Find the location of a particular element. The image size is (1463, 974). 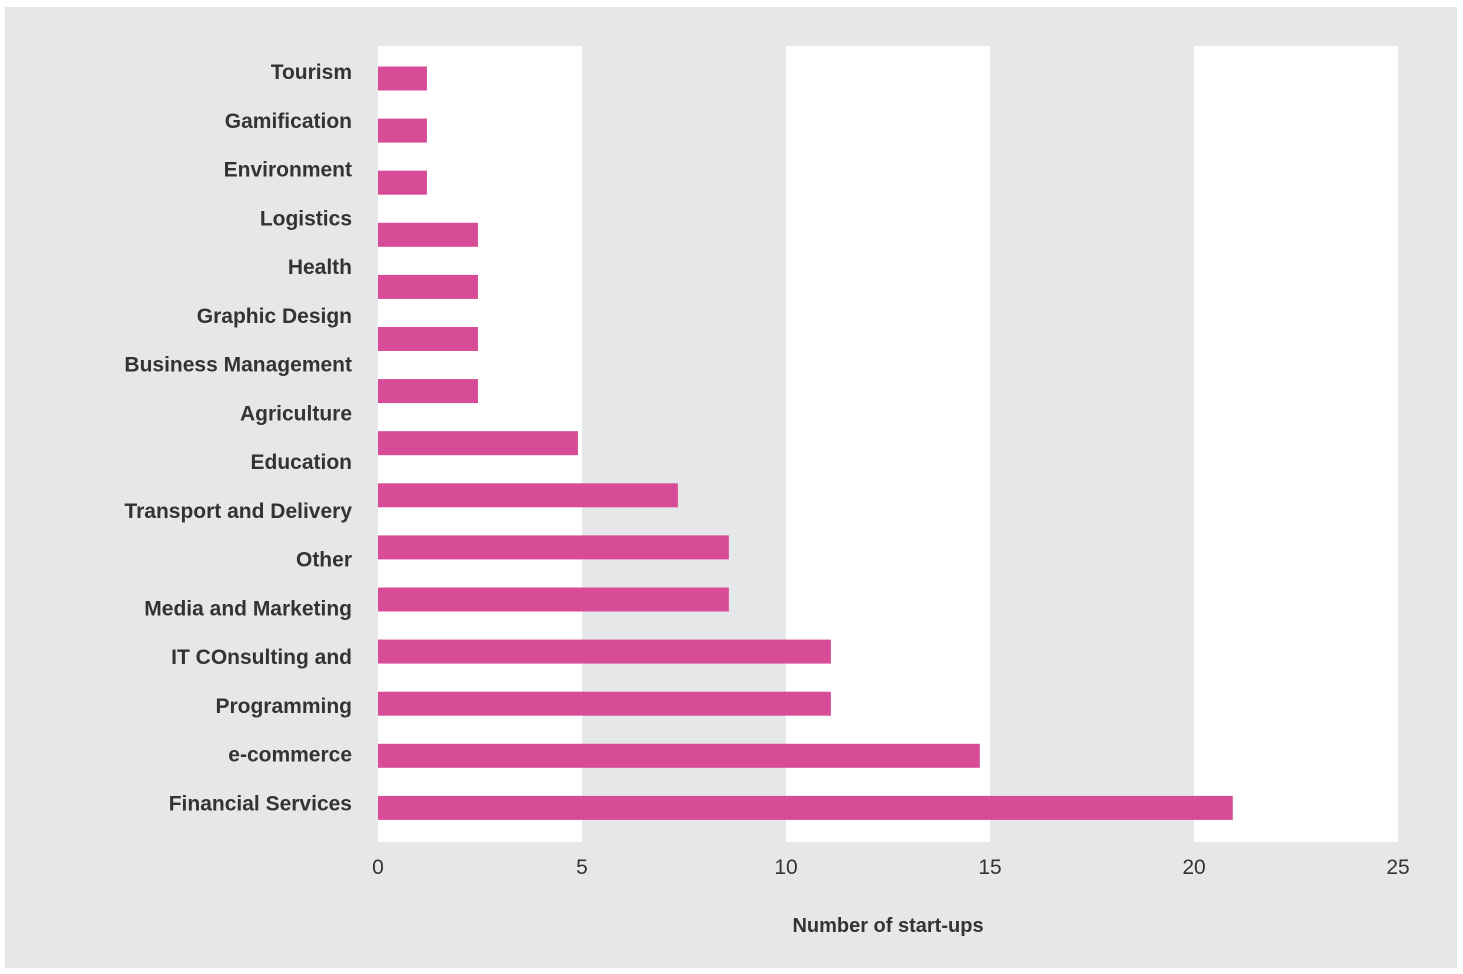

category-label: Health is located at coordinates (320, 267).